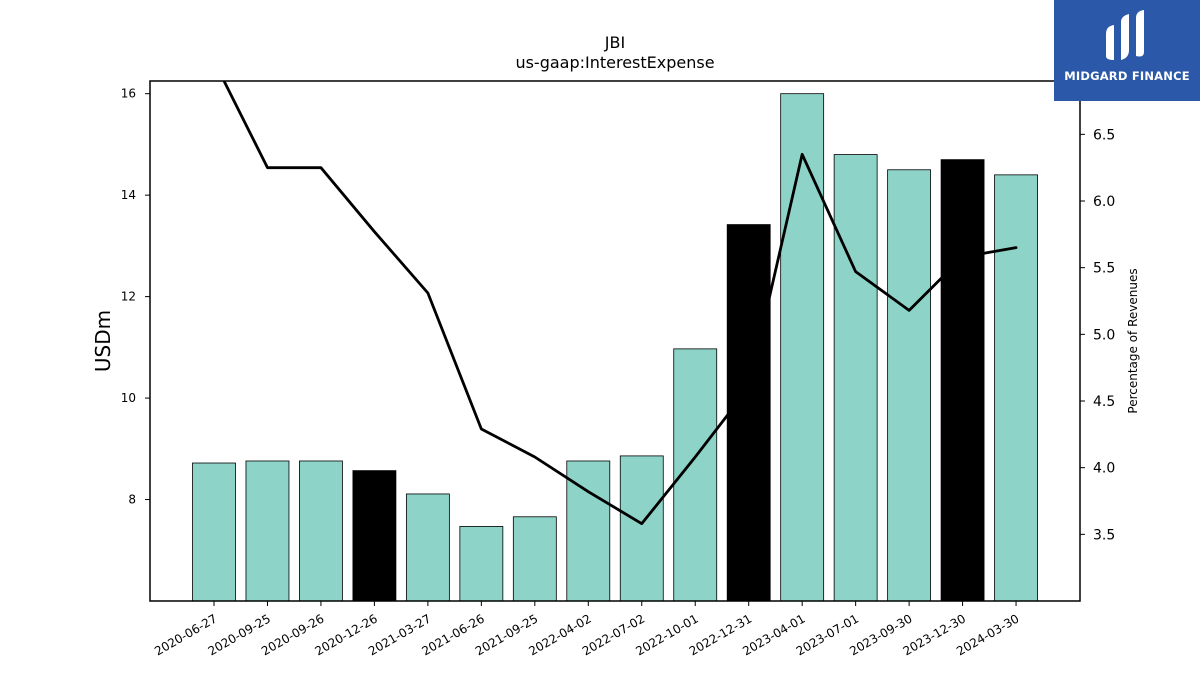 This screenshot has height=675, width=1200. Describe the element at coordinates (1104, 202) in the screenshot. I see `y2-tick-label: 6.0` at that location.